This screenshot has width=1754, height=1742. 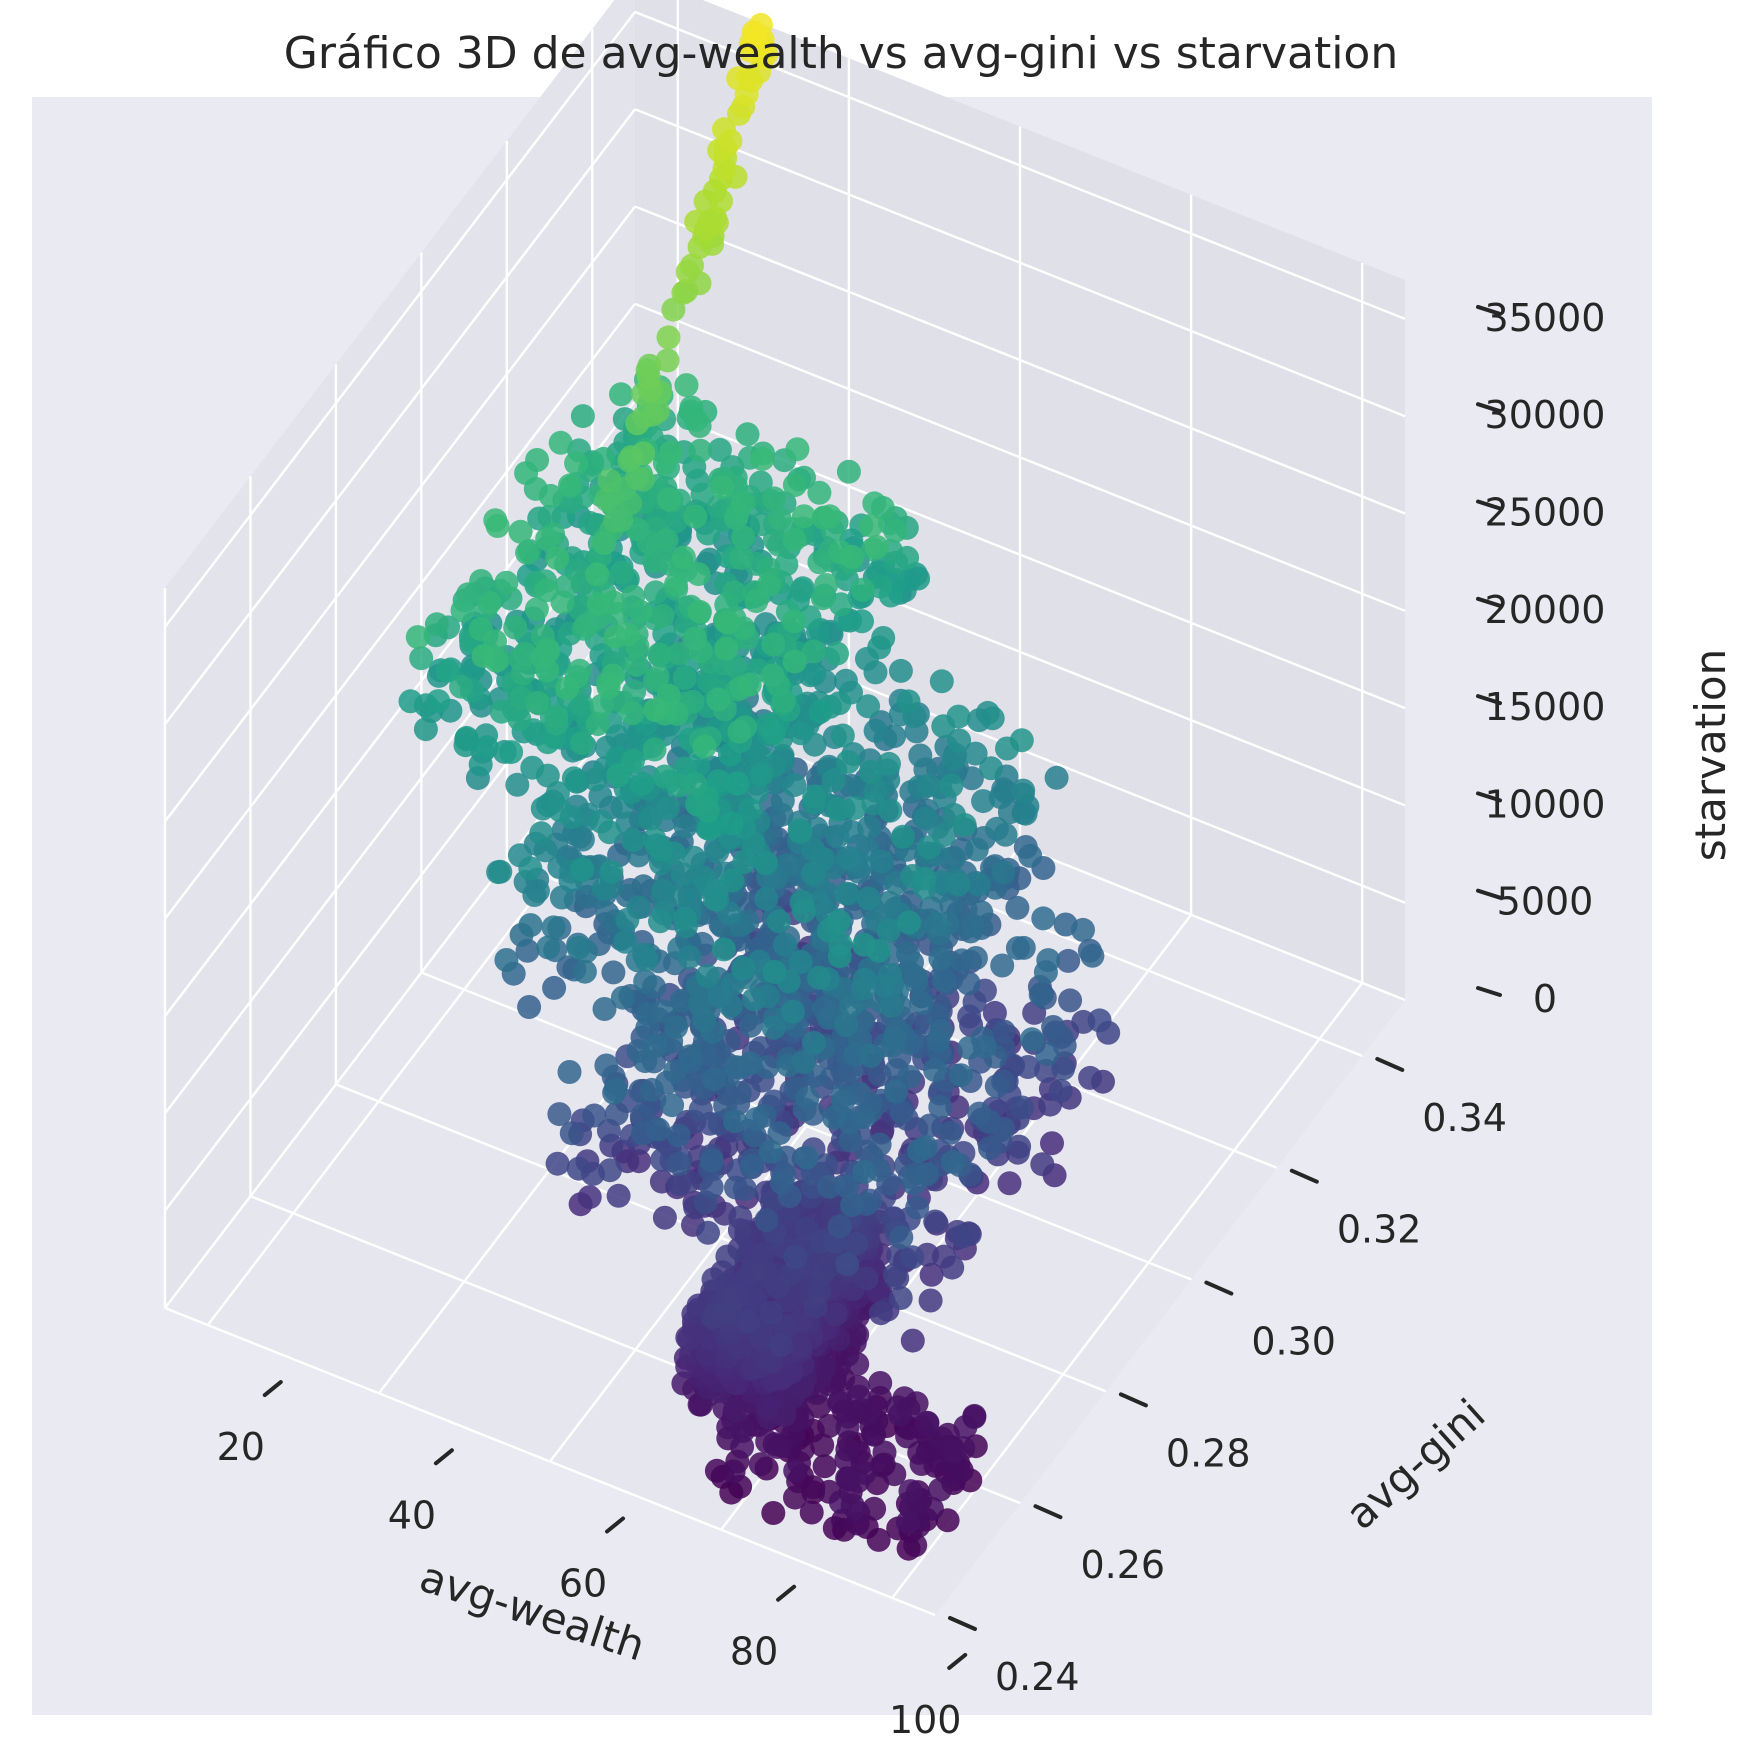 I want to click on z-tick-label: 30000, so click(x=1545, y=415).